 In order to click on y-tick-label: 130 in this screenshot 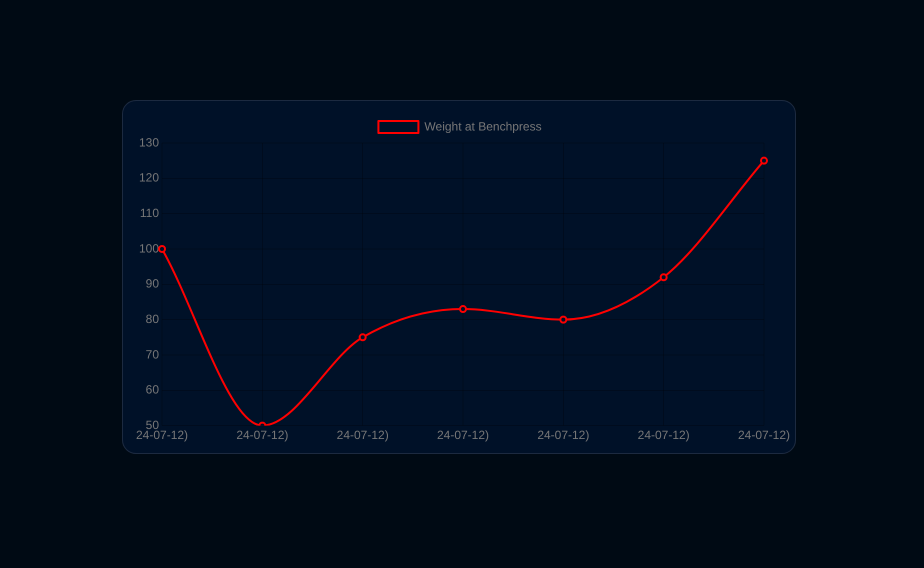, I will do `click(149, 142)`.